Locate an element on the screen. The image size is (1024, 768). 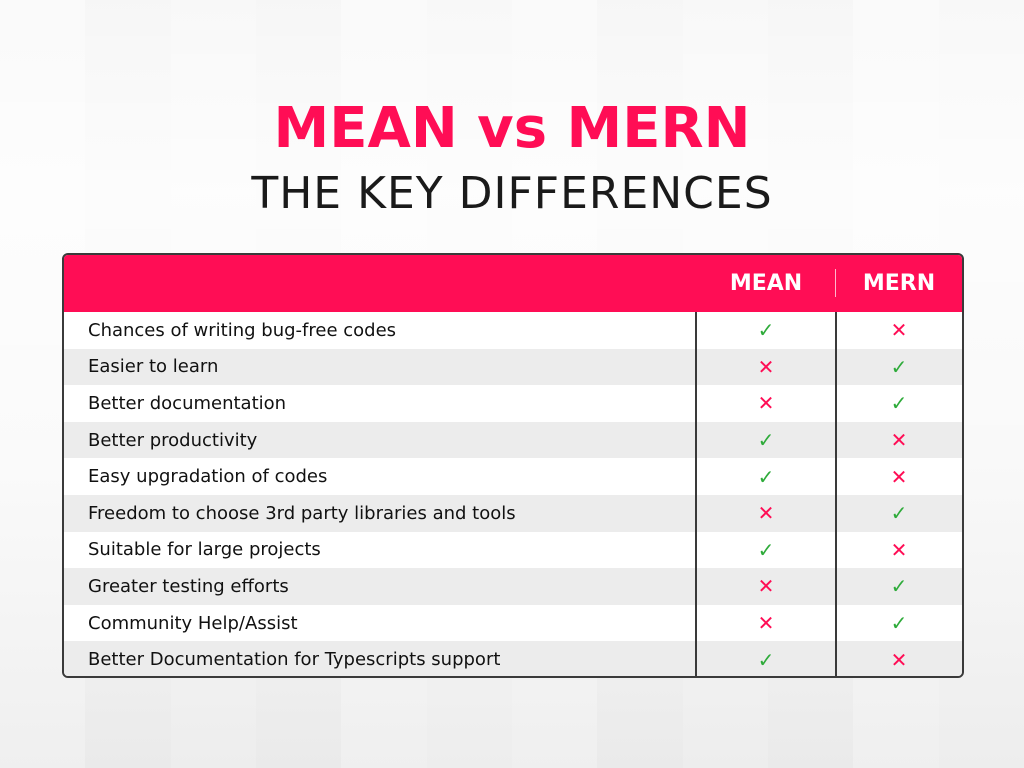
row-label: Easier to learn is located at coordinates (153, 367).